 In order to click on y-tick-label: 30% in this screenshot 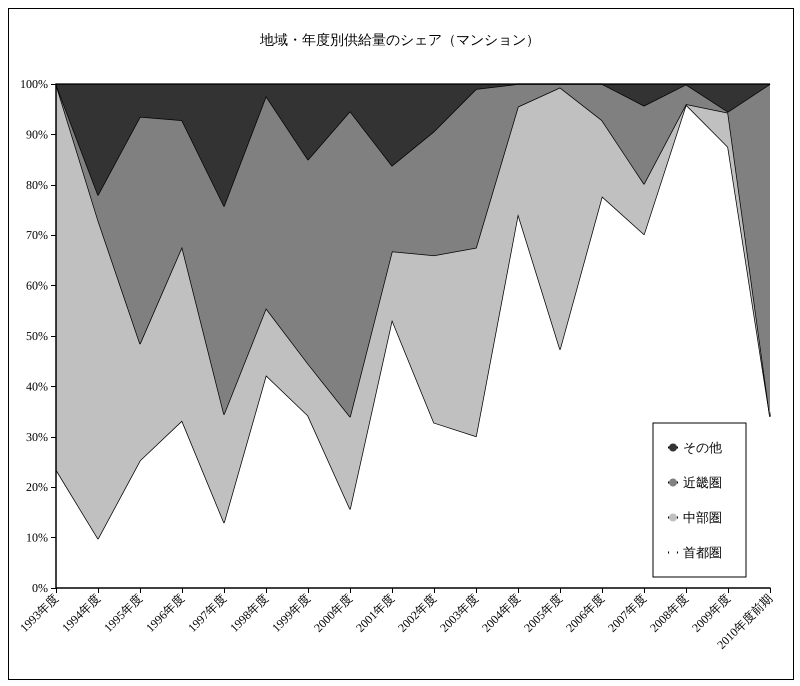, I will do `click(37, 437)`.